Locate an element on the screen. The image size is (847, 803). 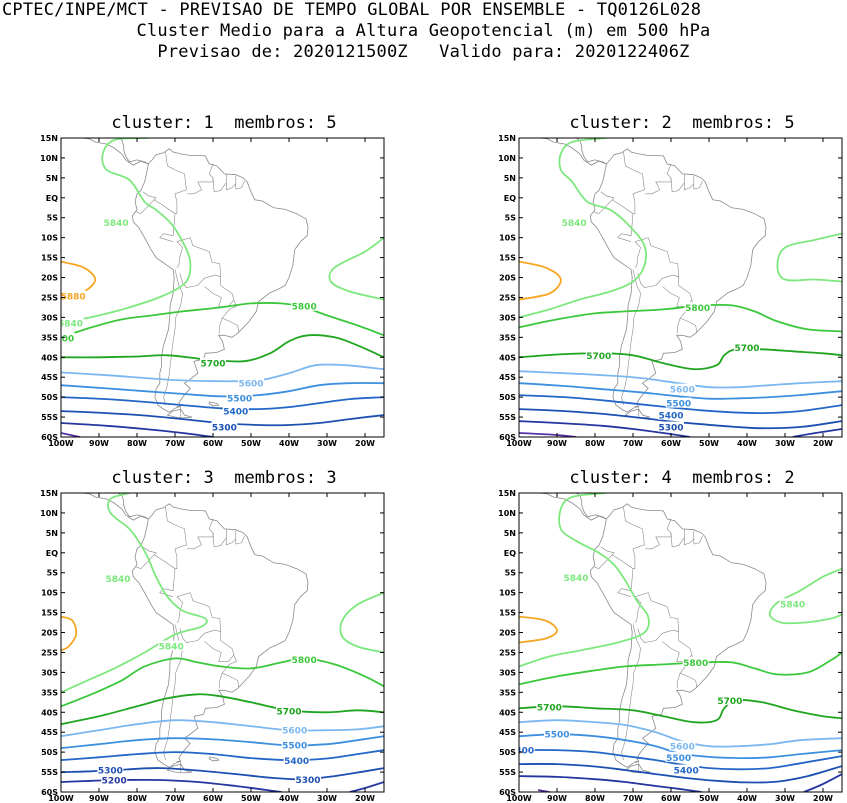
lat-tick-label: 25S is located at coordinates (49, 297).